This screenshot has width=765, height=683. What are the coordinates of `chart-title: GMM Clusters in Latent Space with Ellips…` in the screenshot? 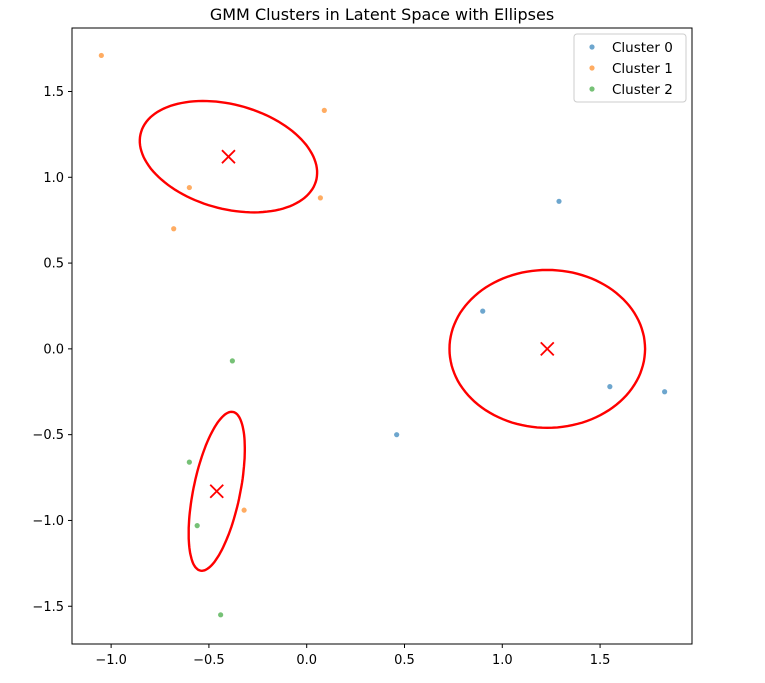 It's located at (382, 14).